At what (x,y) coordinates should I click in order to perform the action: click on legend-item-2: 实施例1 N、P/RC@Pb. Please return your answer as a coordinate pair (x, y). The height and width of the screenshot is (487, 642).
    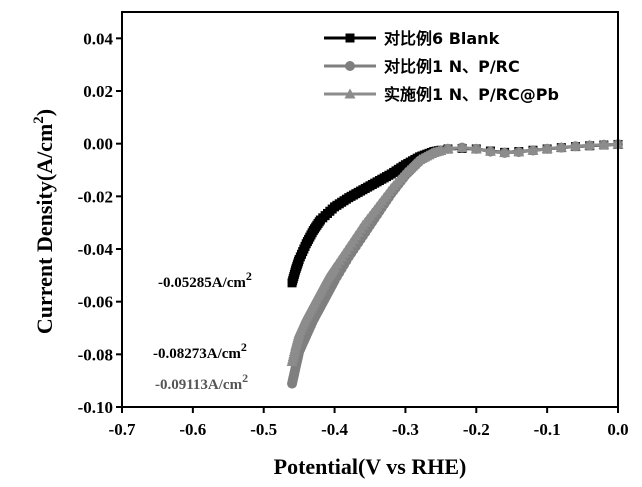
    Looking at the image, I should click on (441, 94).